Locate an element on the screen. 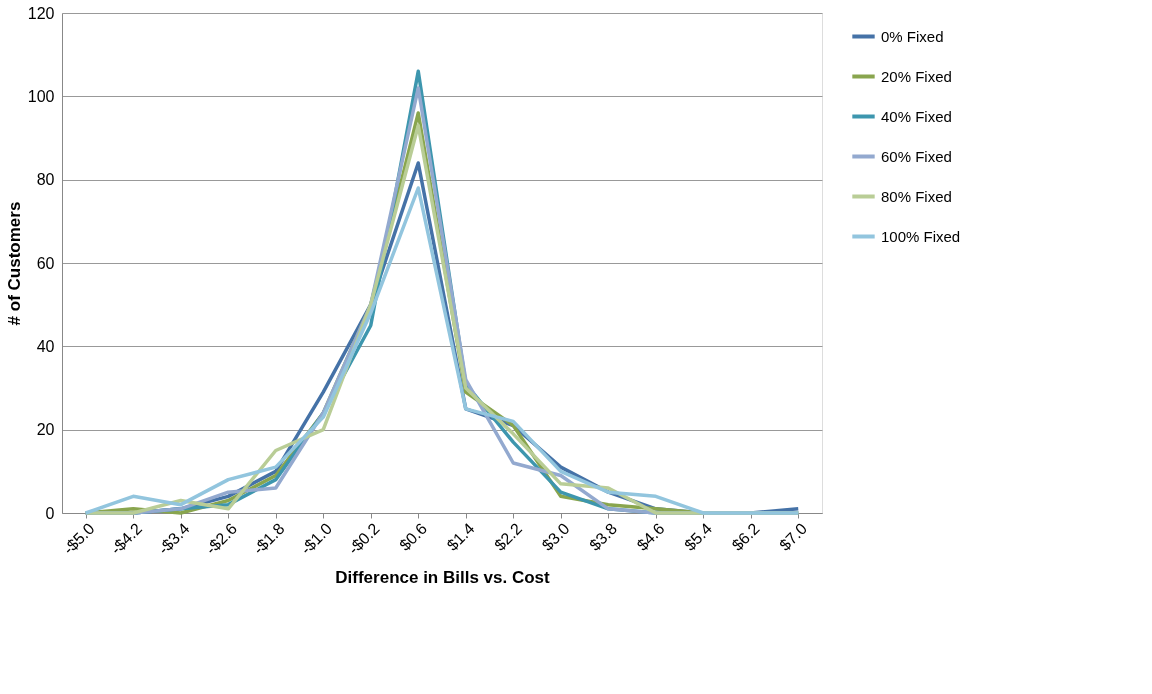  y-tick-label: 100 is located at coordinates (41, 96).